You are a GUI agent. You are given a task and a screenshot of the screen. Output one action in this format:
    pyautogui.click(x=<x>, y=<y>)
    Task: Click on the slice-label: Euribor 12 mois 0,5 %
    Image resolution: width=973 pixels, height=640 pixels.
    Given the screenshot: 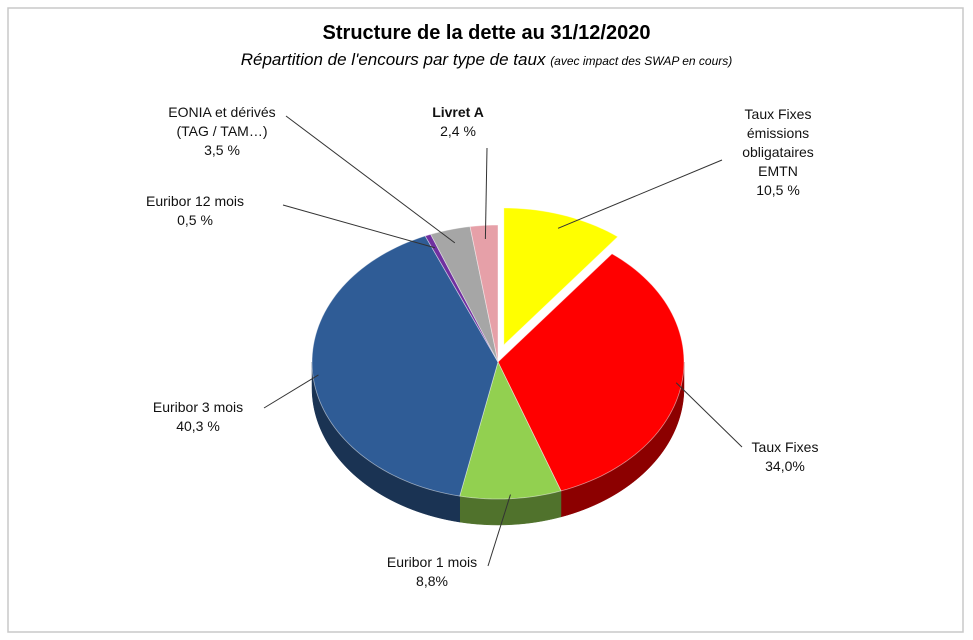 What is the action you would take?
    pyautogui.click(x=195, y=211)
    